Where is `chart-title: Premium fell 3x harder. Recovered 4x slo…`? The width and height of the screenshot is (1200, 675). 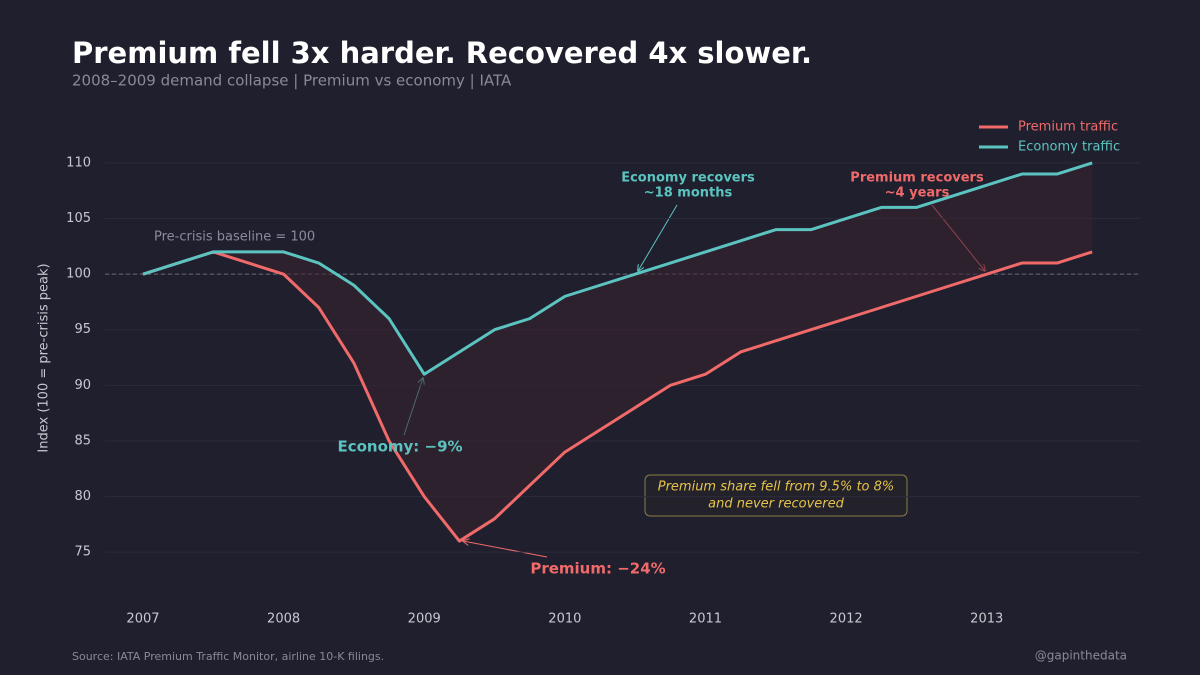 chart-title: Premium fell 3x harder. Recovered 4x slo… is located at coordinates (442, 53).